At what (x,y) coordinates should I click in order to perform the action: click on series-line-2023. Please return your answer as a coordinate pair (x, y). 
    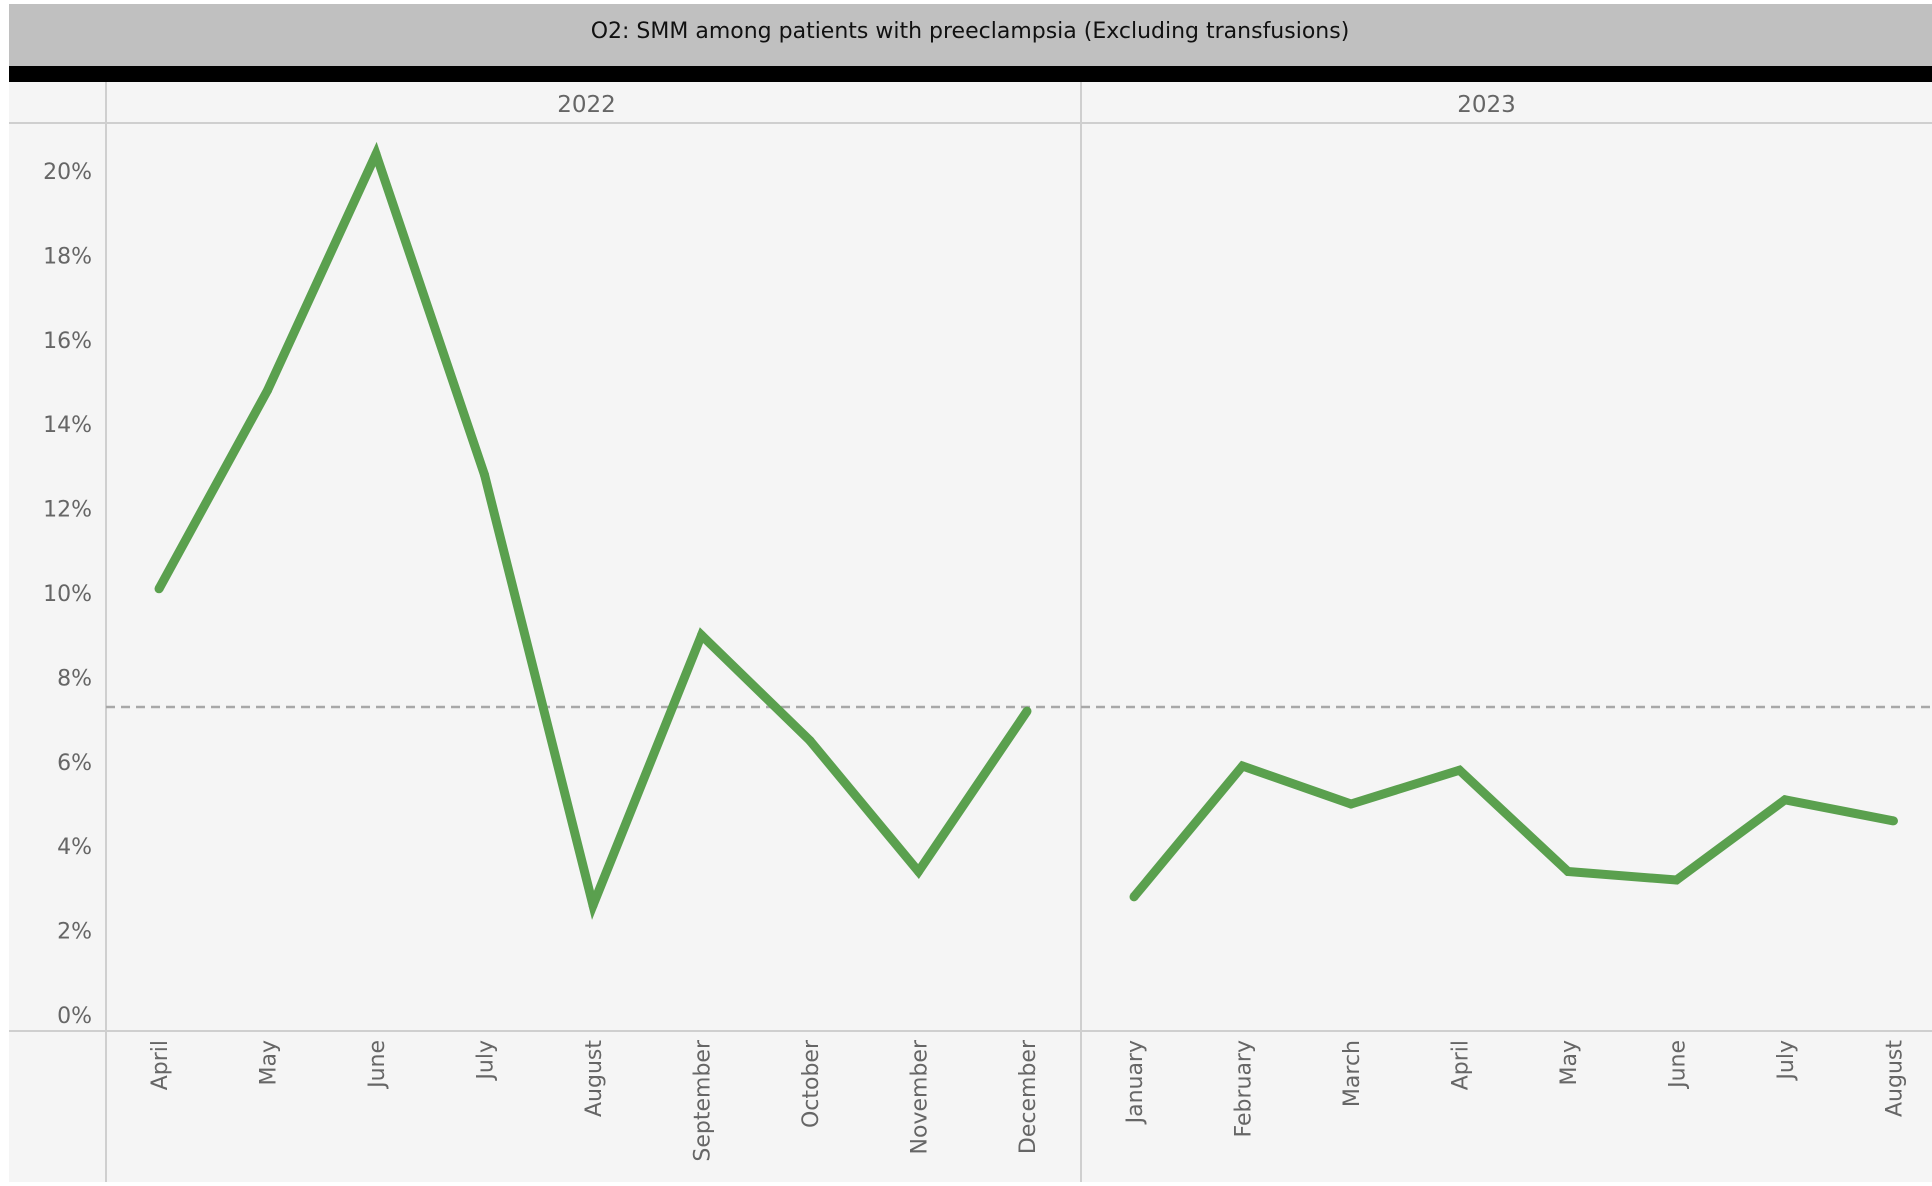
    Looking at the image, I should click on (1512, 830).